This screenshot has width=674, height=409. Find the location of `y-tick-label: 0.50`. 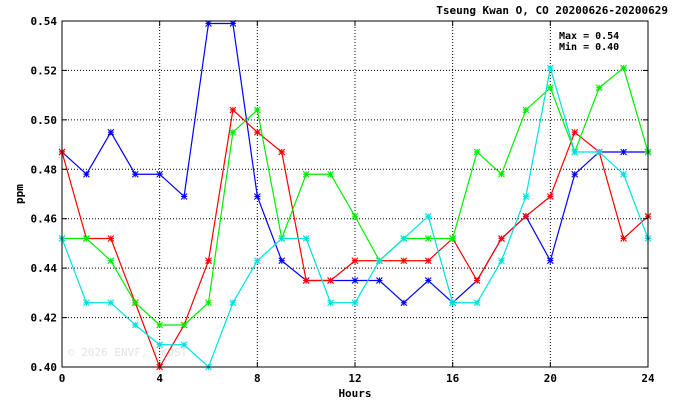

y-tick-label: 0.50 is located at coordinates (44, 120).